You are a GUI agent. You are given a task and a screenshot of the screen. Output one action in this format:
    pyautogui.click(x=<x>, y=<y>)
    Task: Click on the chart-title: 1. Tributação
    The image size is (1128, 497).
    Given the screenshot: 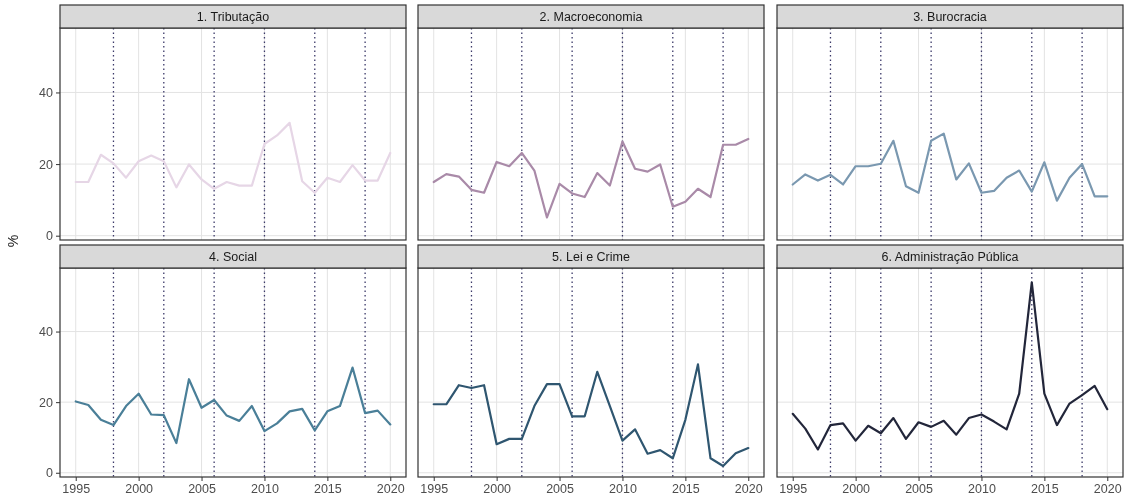 What is the action you would take?
    pyautogui.click(x=233, y=17)
    